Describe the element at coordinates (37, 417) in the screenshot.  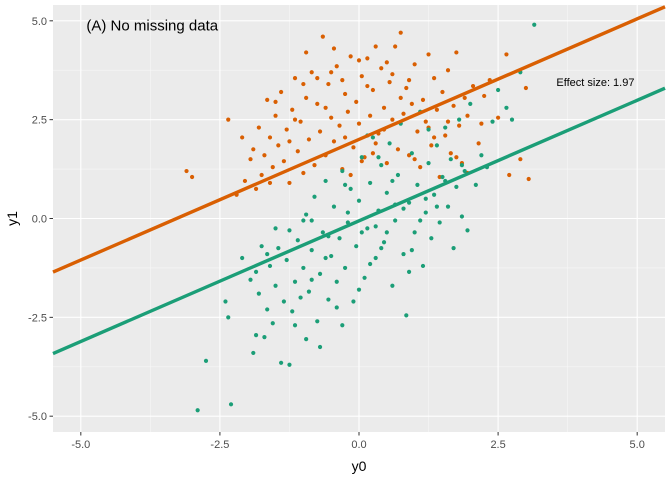
I see `y-tick-label: -5.0` at that location.